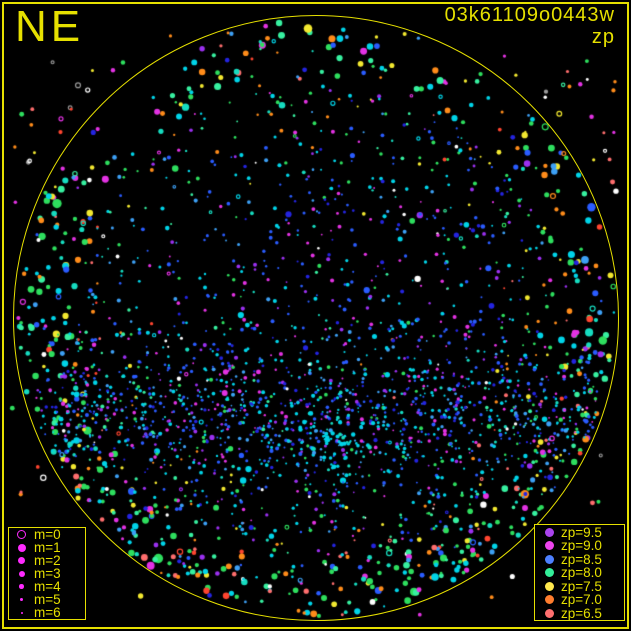  I want to click on legend-m-label: m=5, so click(47, 599).